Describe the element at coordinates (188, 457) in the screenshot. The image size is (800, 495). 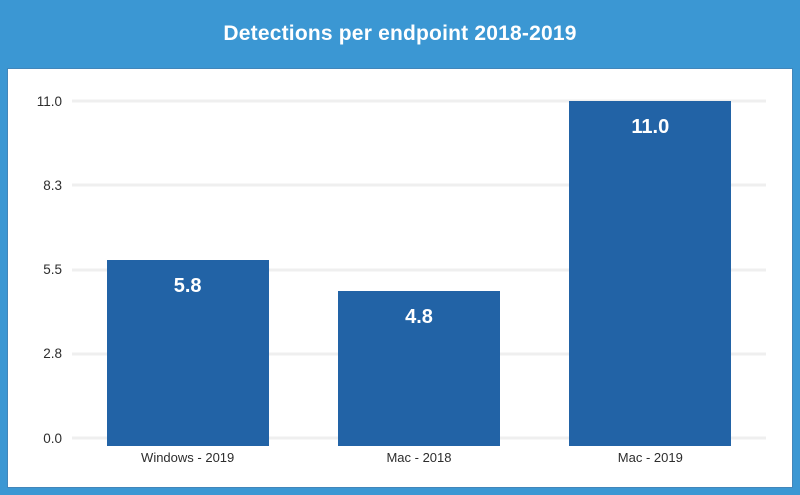
I see `x-axis-label: Windows - 2019` at that location.